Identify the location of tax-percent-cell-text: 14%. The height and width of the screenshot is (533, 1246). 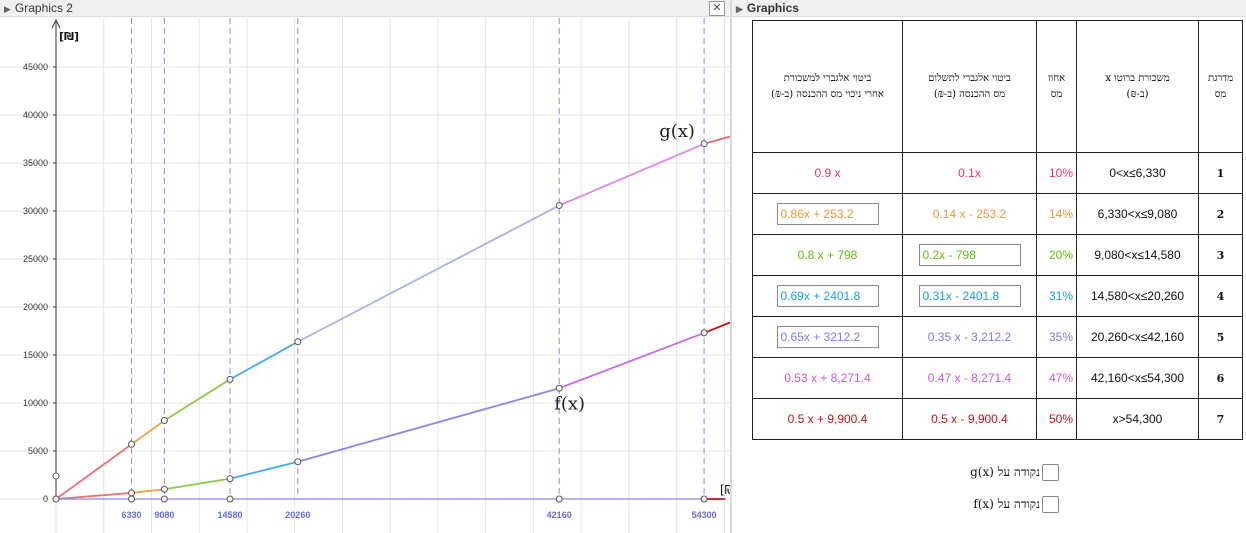
(1060, 214).